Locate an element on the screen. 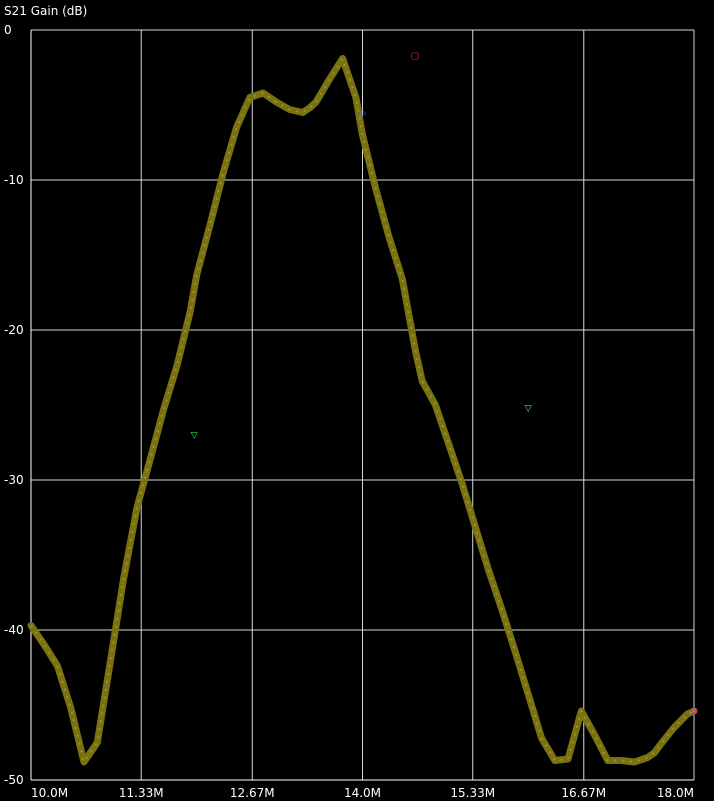  x-tick-label: 15.33M is located at coordinates (472, 793).